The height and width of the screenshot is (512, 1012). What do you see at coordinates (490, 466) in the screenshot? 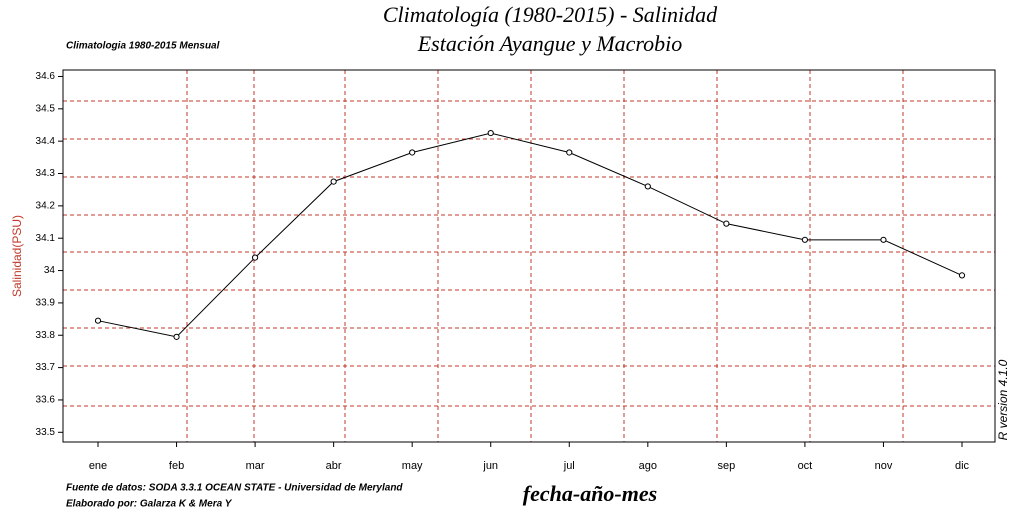
I see `x-tick-label: jun` at bounding box center [490, 466].